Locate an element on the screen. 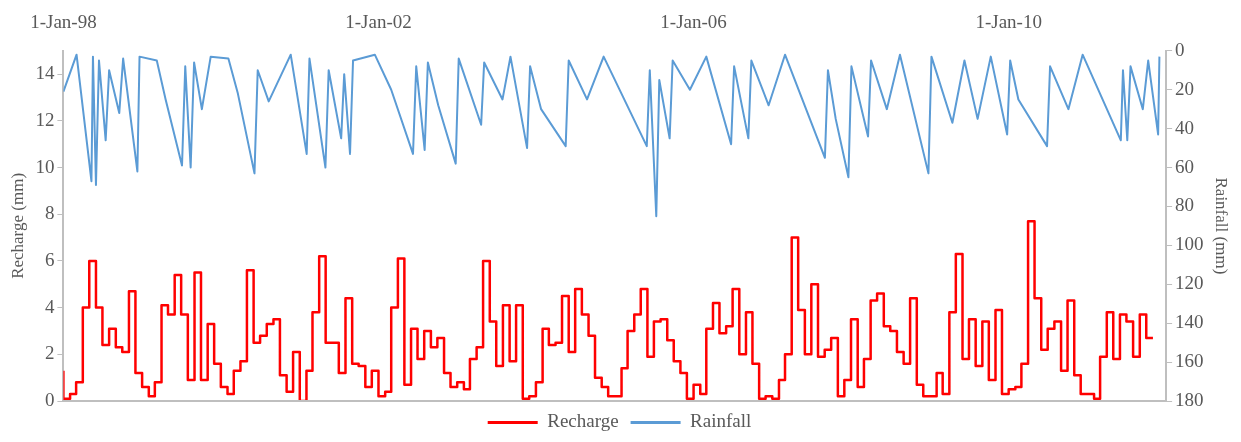 This screenshot has width=1241, height=442. y-tick-label: 10 is located at coordinates (45, 166).